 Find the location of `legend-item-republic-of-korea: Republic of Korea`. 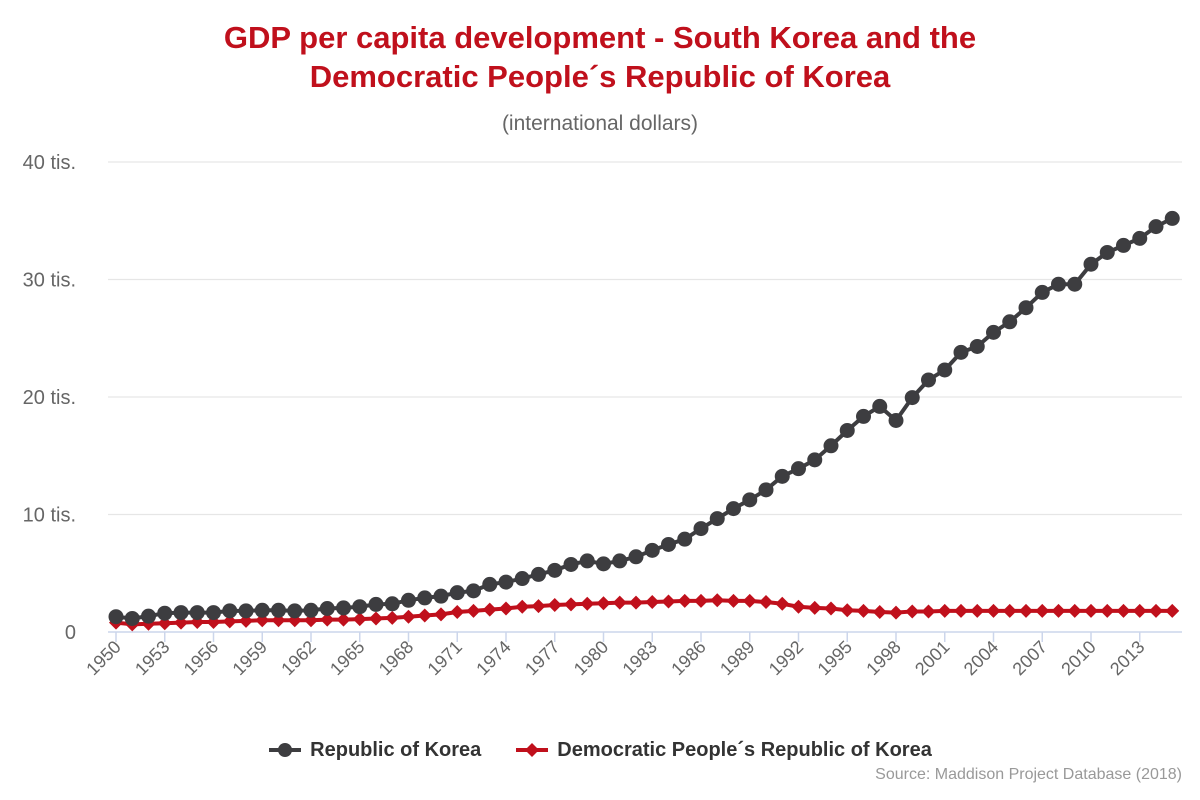

legend-item-republic-of-korea: Republic of Korea is located at coordinates (374, 750).